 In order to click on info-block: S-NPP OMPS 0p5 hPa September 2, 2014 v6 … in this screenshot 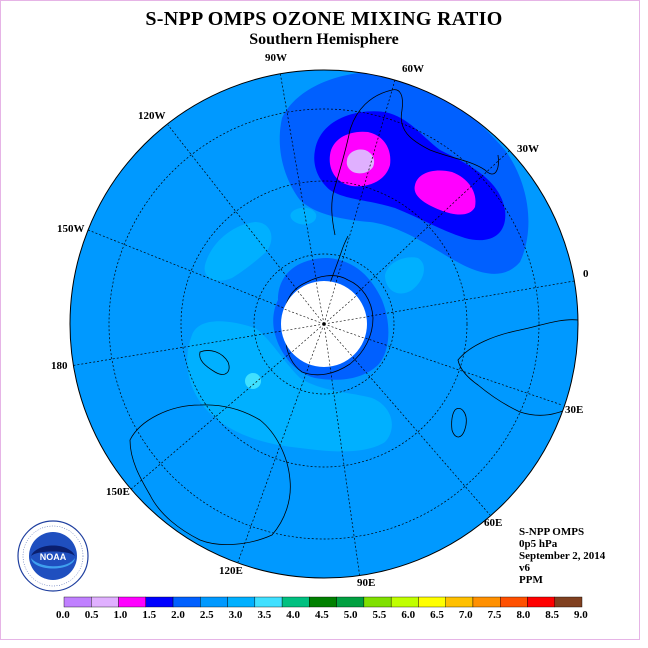, I will do `click(562, 556)`.